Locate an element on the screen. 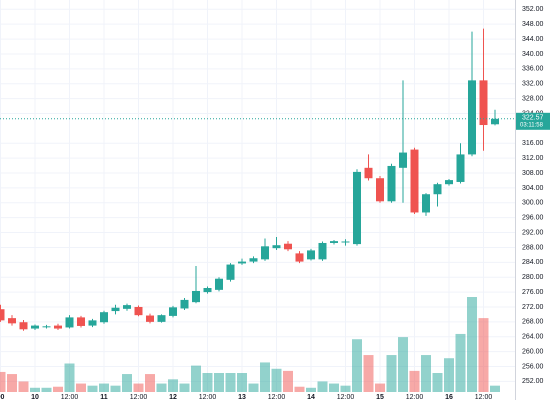 Image resolution: width=550 pixels, height=400 pixels. y-tick-label: 348.00 is located at coordinates (533, 24).